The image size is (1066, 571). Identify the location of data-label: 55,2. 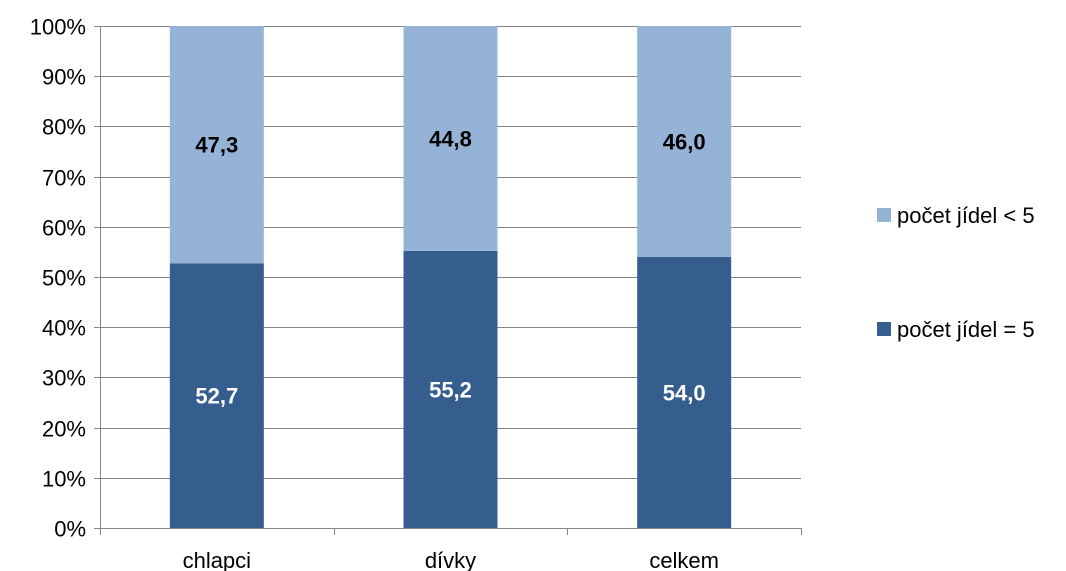
(450, 389).